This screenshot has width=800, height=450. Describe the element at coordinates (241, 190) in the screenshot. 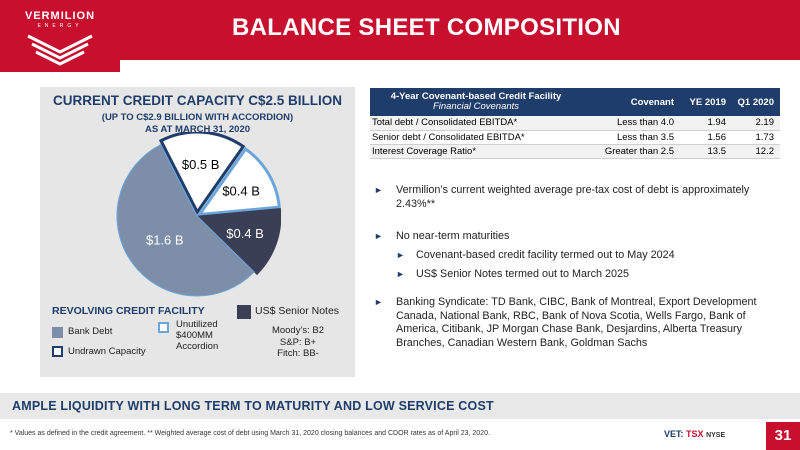

I see `pie-label-unutilized: $0.4 B` at that location.